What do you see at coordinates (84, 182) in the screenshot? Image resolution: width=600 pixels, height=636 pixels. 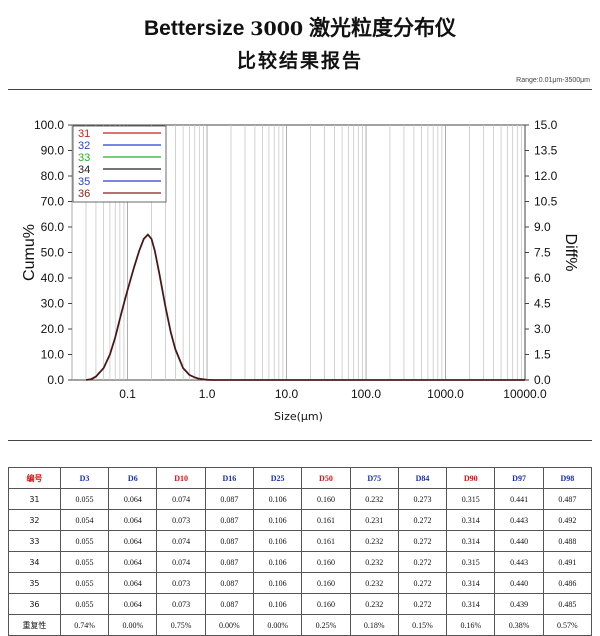 I see `legend-label: 35` at bounding box center [84, 182].